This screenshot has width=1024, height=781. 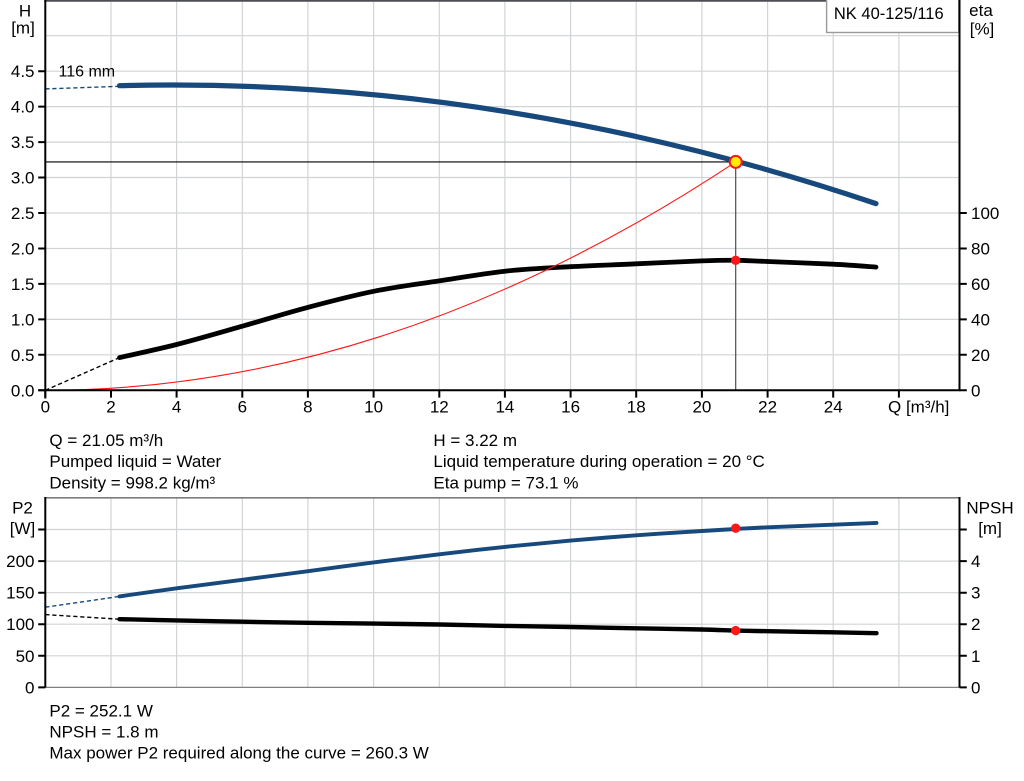 I want to click on svg-text: 116 mm, so click(x=87, y=71).